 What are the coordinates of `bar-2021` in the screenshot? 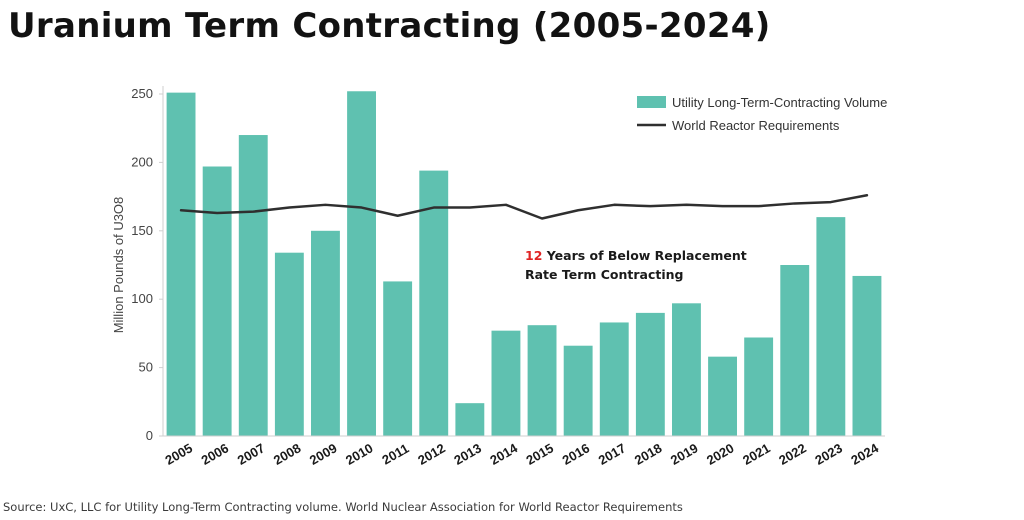 It's located at (759, 386).